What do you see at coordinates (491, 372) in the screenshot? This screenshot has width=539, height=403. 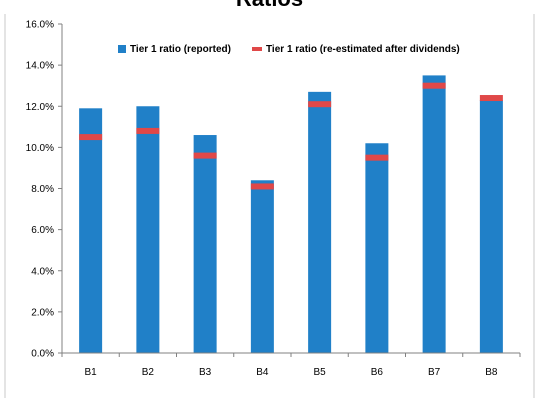 I see `x-tick-label: B8` at bounding box center [491, 372].